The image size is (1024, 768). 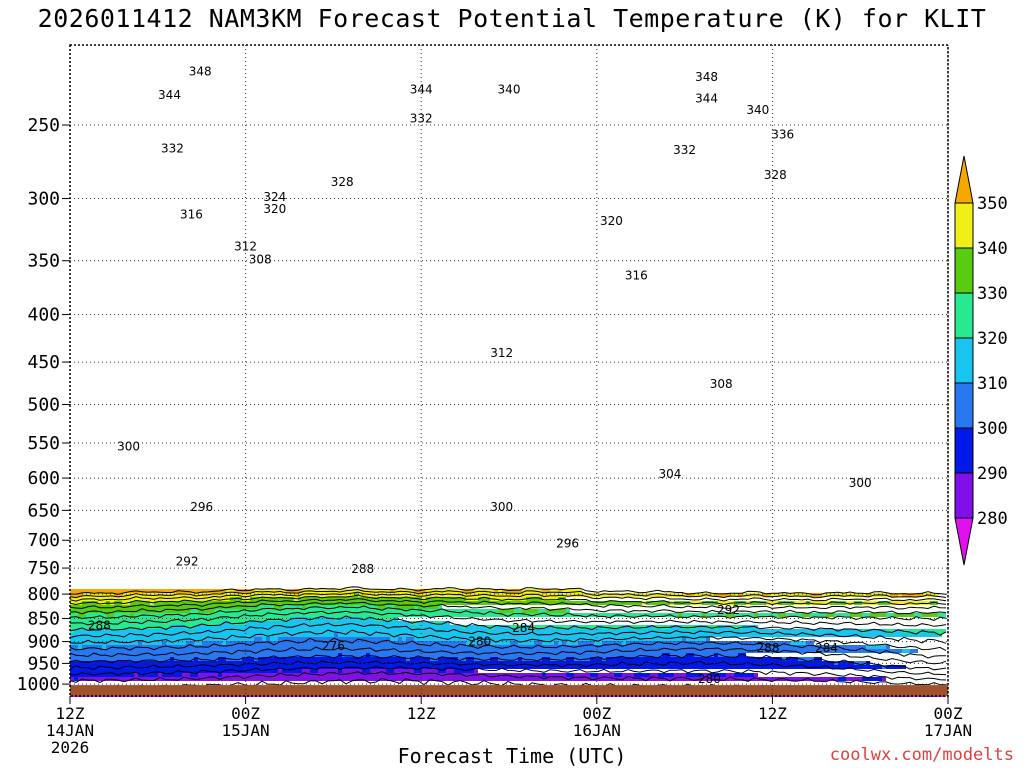 I want to click on contour-label: 292, so click(x=728, y=610).